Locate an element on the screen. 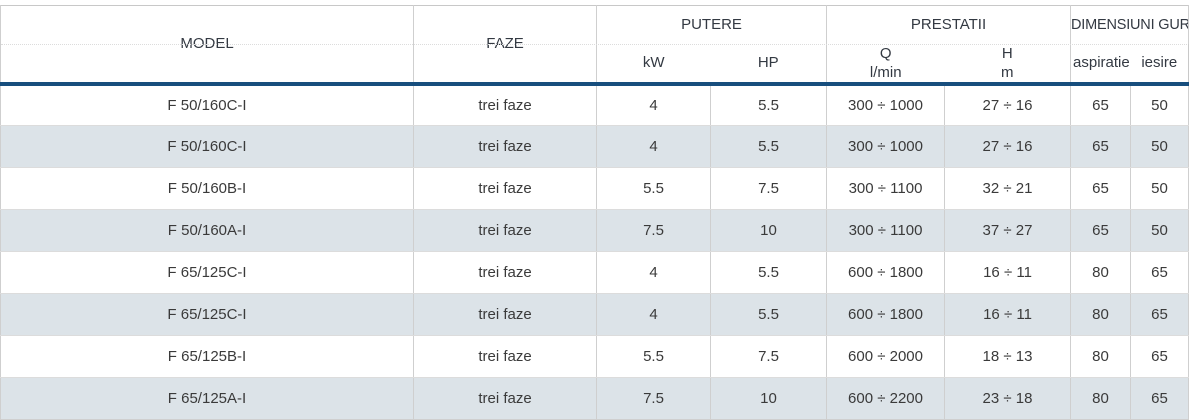 This screenshot has height=420, width=1189. col-group-prestatii: PRESTATII is located at coordinates (948, 24).